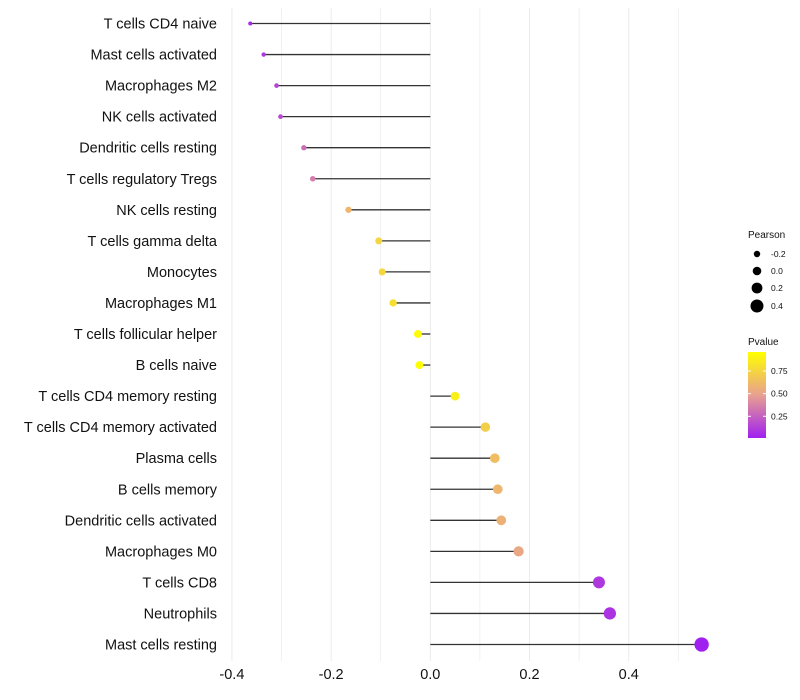  What do you see at coordinates (777, 271) in the screenshot?
I see `size-legend-label: 0.0` at bounding box center [777, 271].